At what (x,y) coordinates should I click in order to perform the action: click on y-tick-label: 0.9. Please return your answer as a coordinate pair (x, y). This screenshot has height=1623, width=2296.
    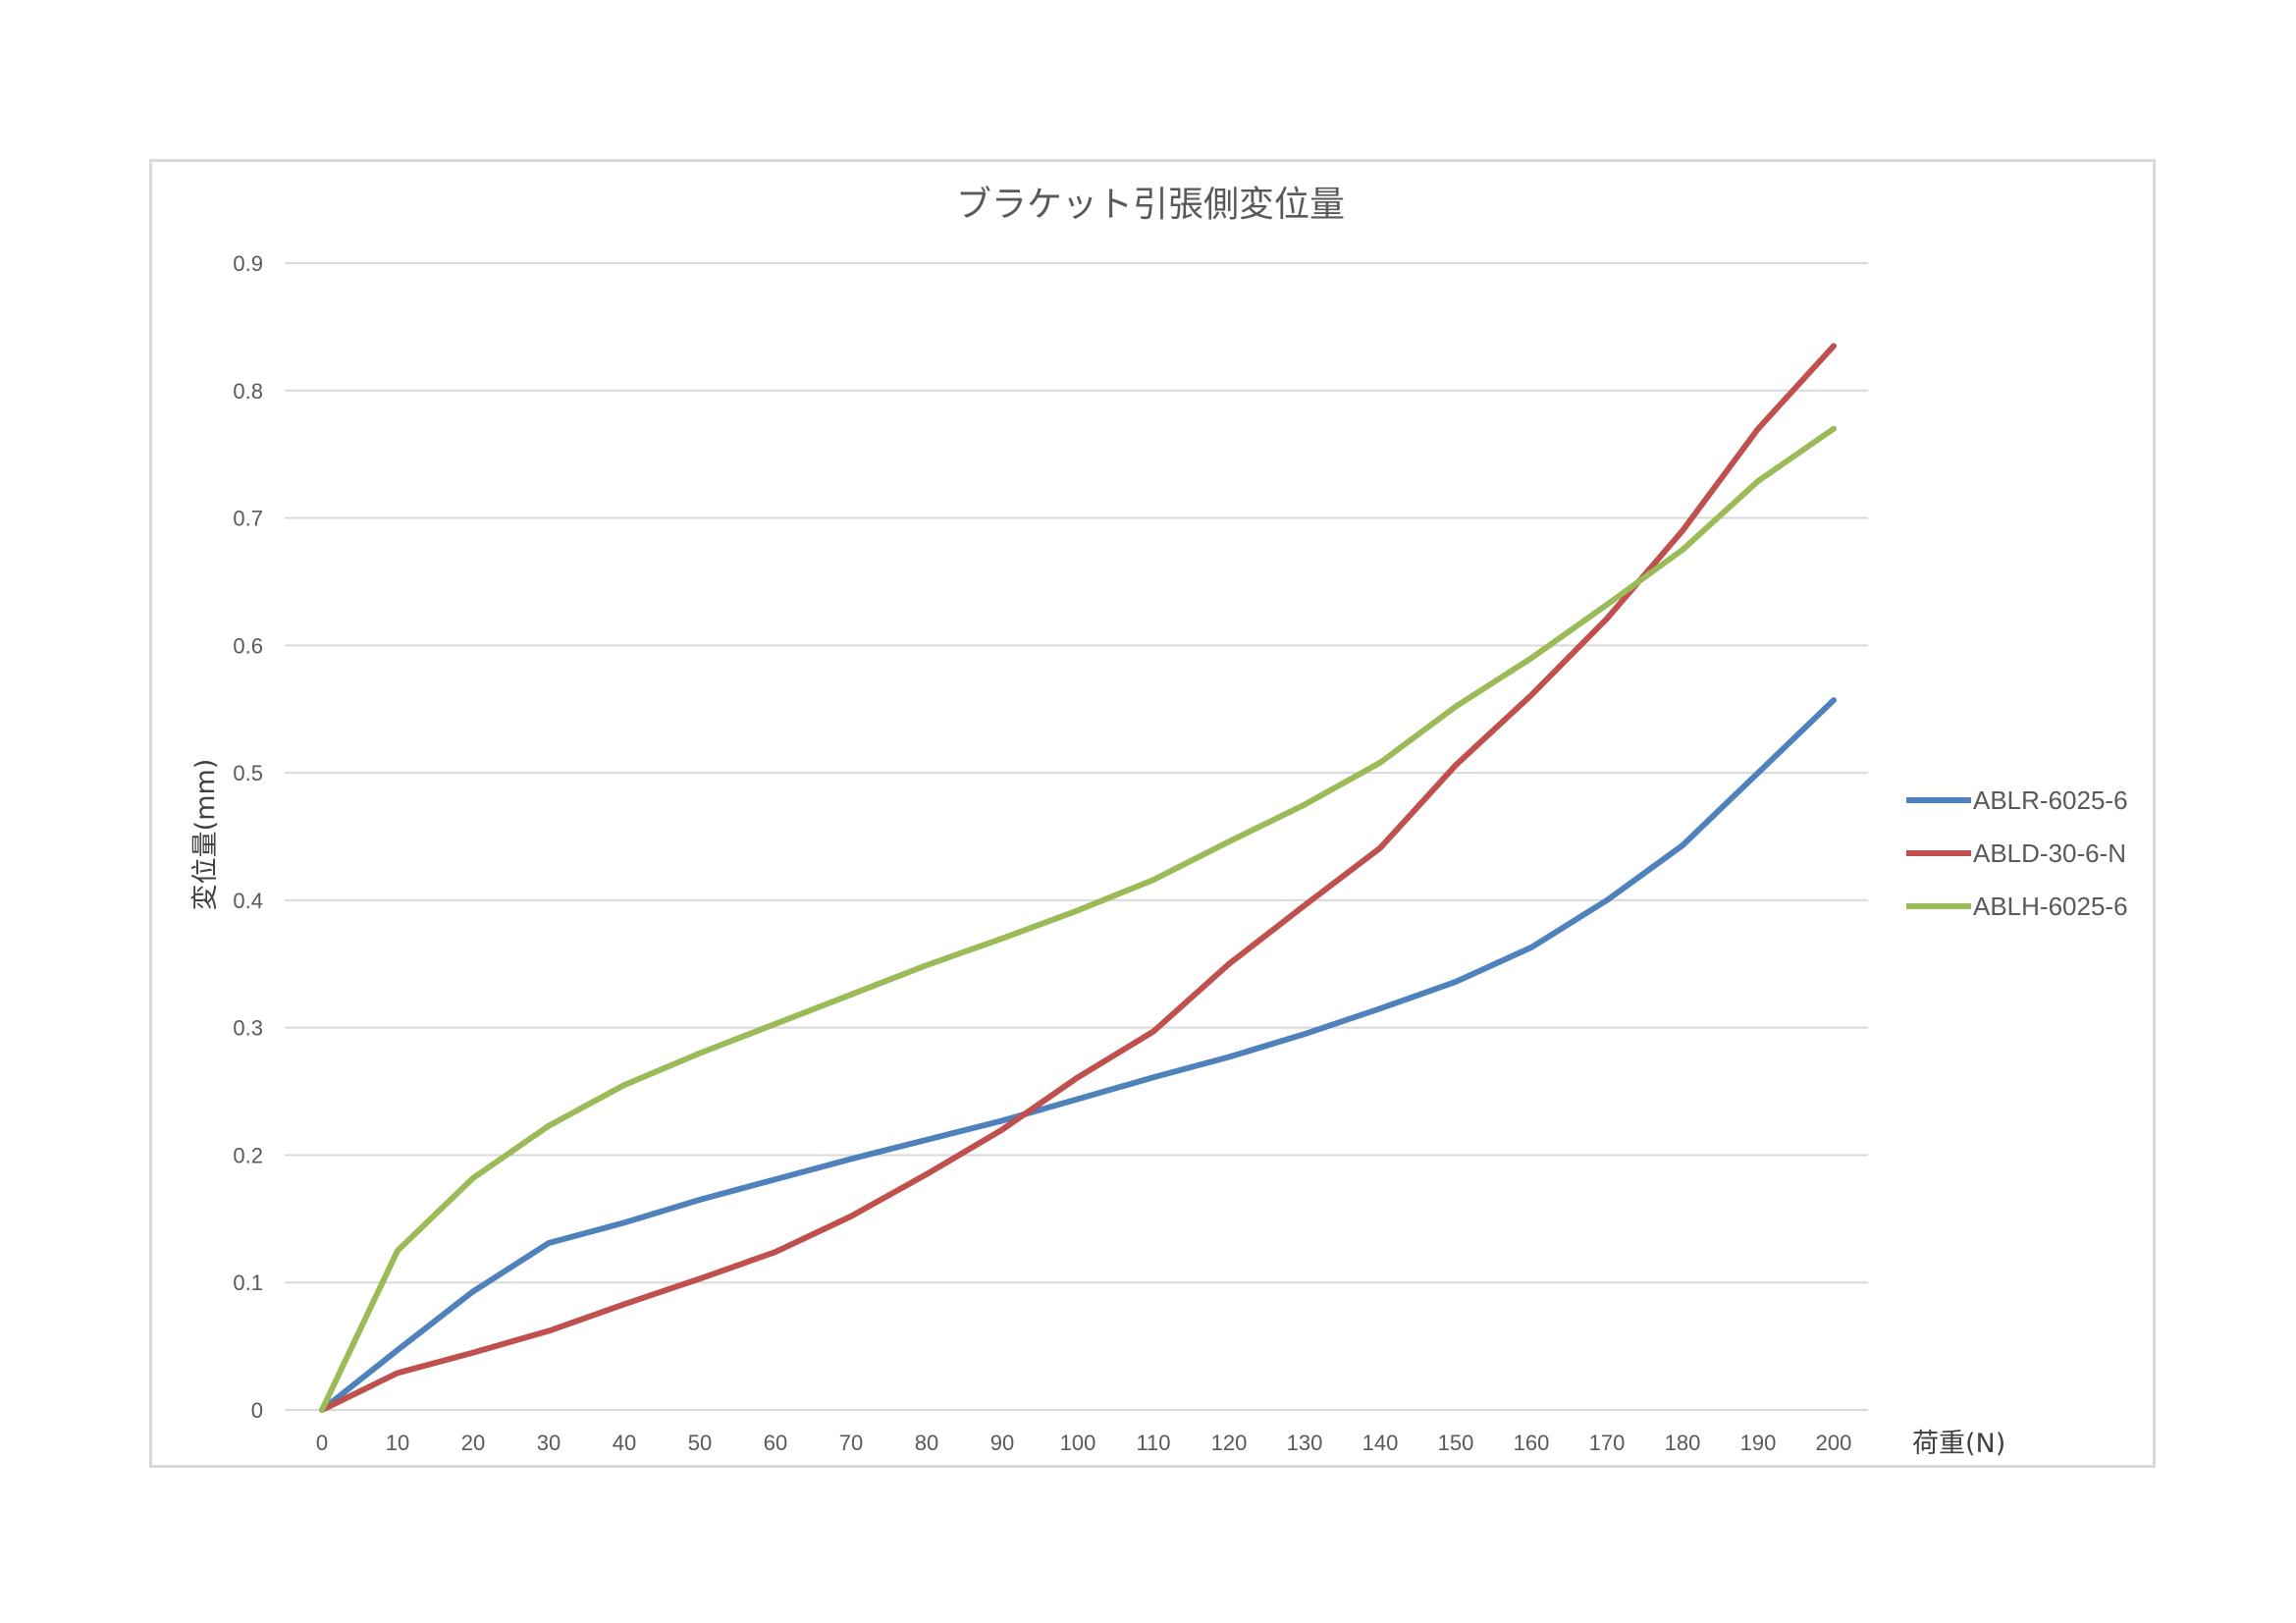
    Looking at the image, I should click on (248, 263).